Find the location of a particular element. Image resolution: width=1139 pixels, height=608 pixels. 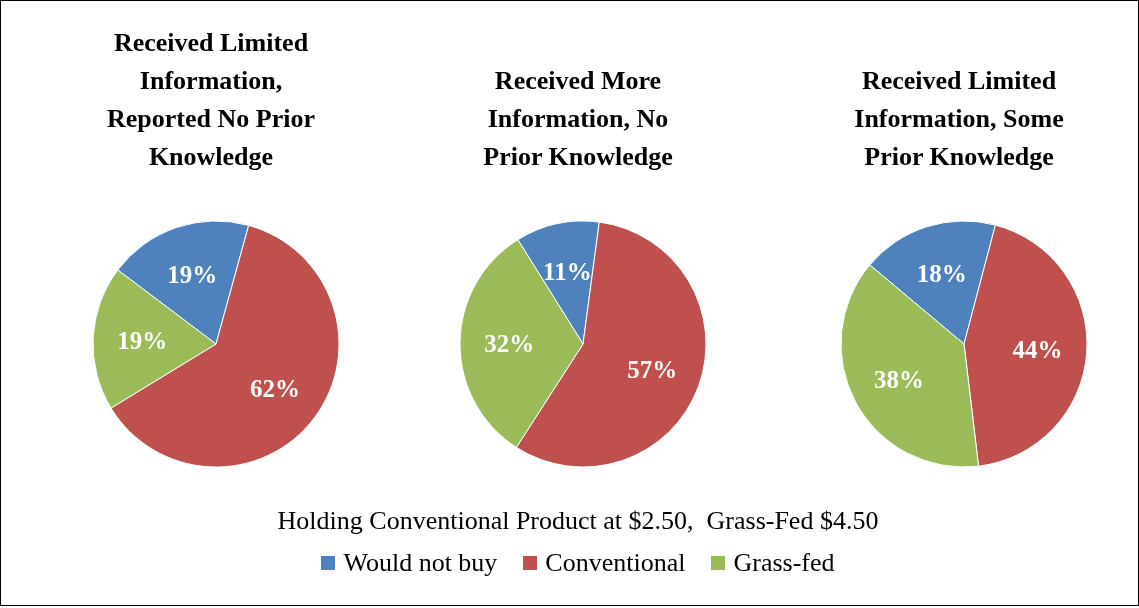

data-label: 11% is located at coordinates (567, 272).